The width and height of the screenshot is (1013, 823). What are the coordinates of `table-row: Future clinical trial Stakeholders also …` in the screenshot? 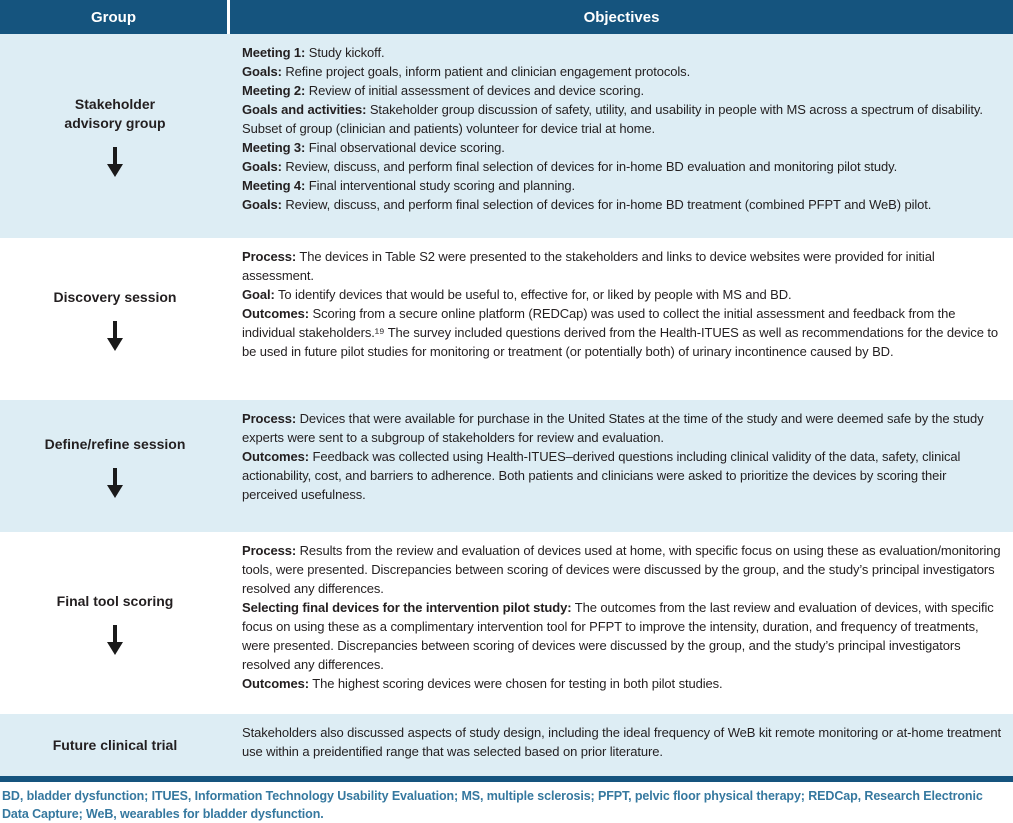 It's located at (506, 745).